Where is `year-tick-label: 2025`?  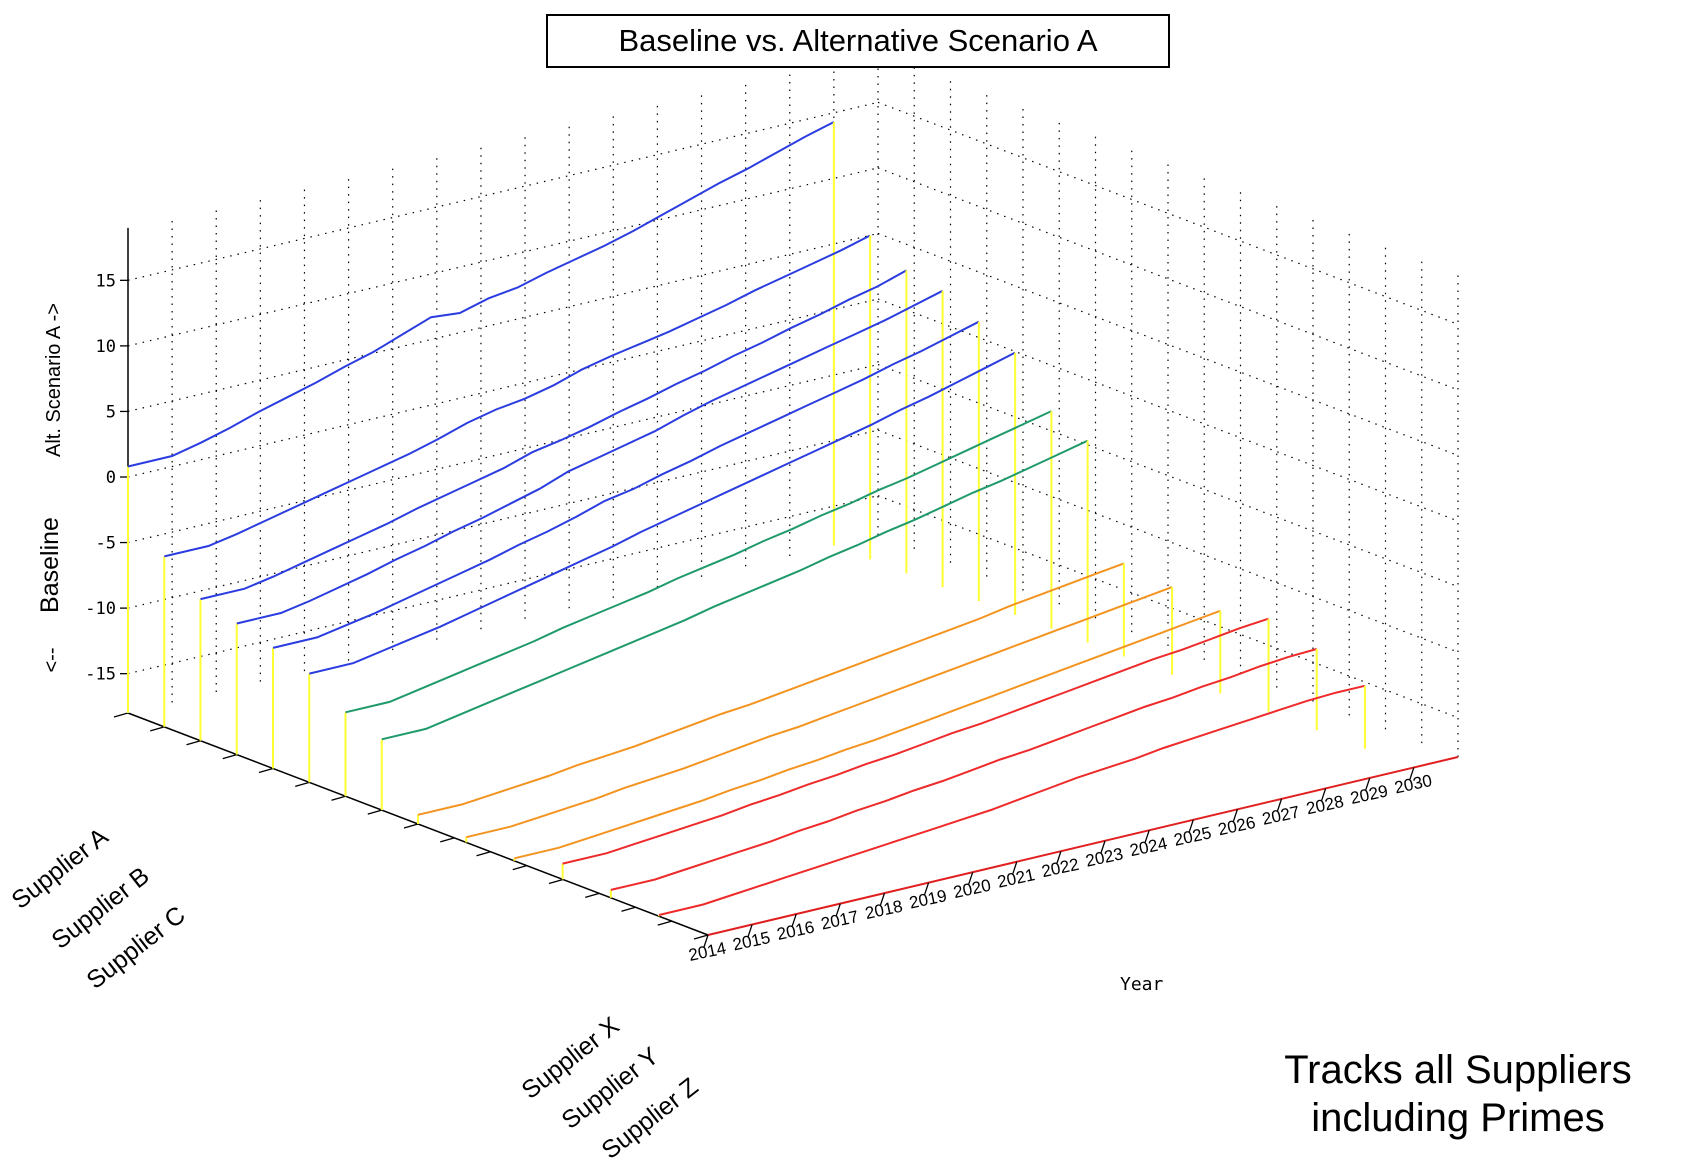 year-tick-label: 2025 is located at coordinates (1192, 836).